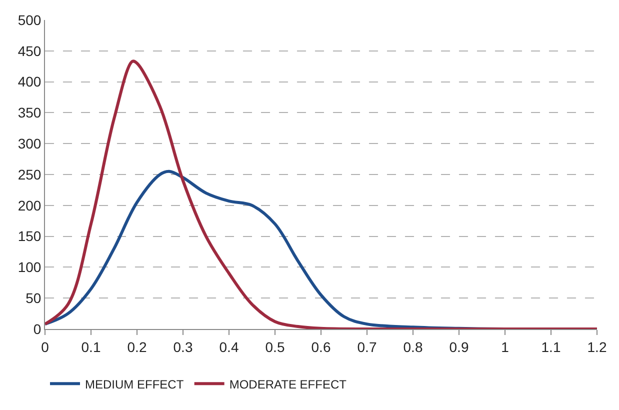 This screenshot has width=619, height=410. What do you see at coordinates (134, 384) in the screenshot?
I see `legend-label: MEDIUM EFFECT` at bounding box center [134, 384].